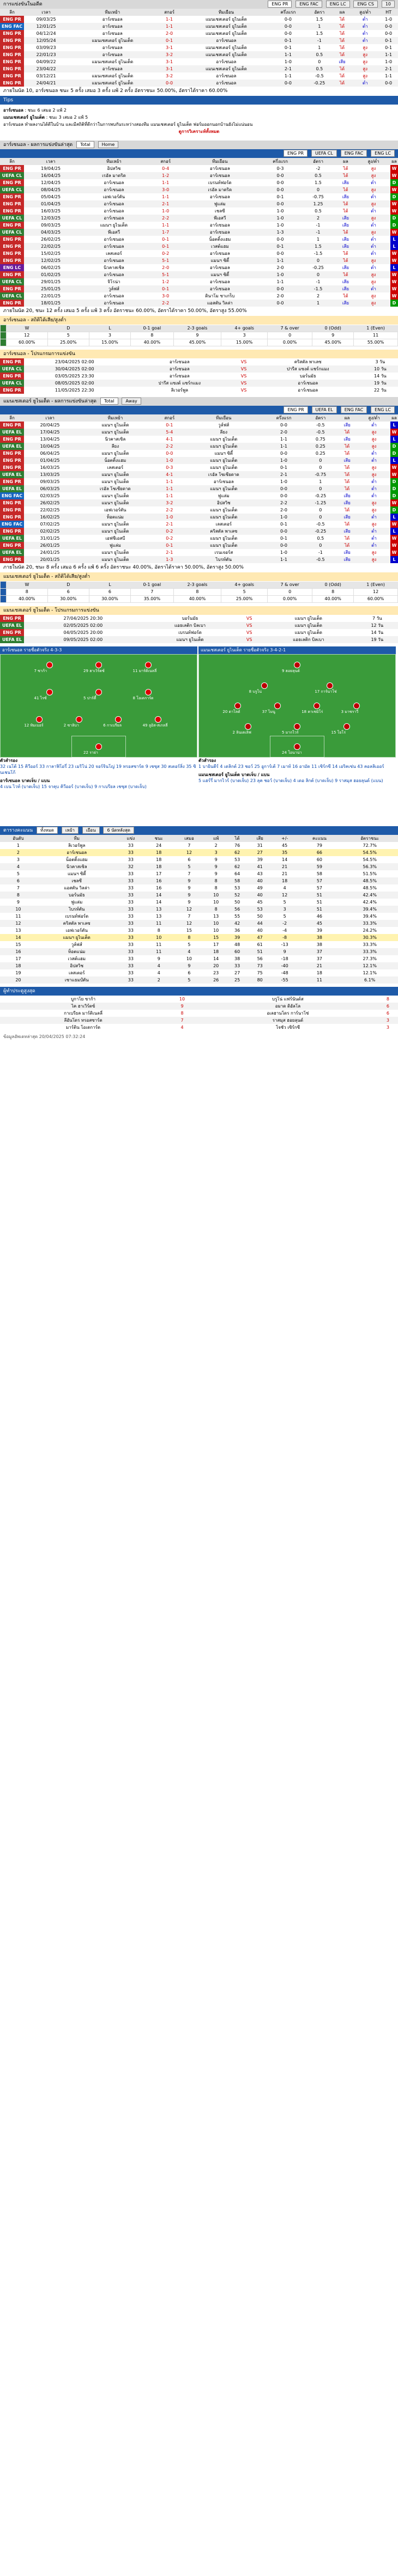 This screenshot has width=398, height=2576. I want to click on score: 2-2, so click(169, 446).